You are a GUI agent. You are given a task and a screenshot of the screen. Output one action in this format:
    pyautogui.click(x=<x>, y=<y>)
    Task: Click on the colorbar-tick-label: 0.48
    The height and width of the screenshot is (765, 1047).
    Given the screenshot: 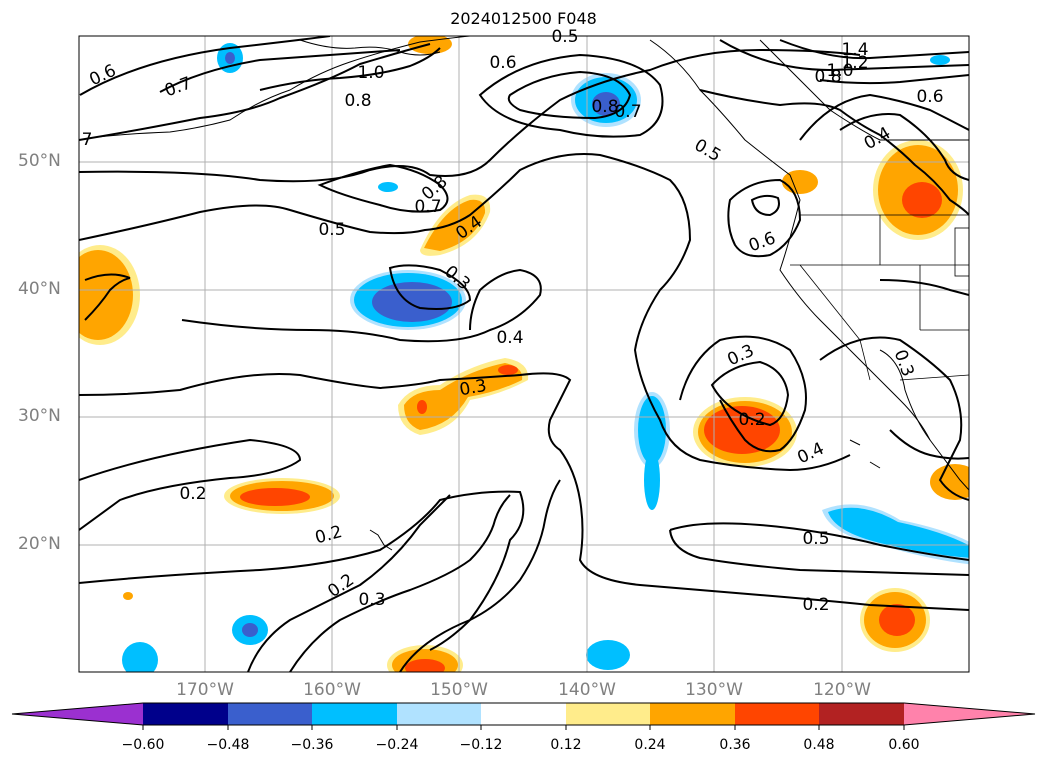 What is the action you would take?
    pyautogui.click(x=819, y=745)
    